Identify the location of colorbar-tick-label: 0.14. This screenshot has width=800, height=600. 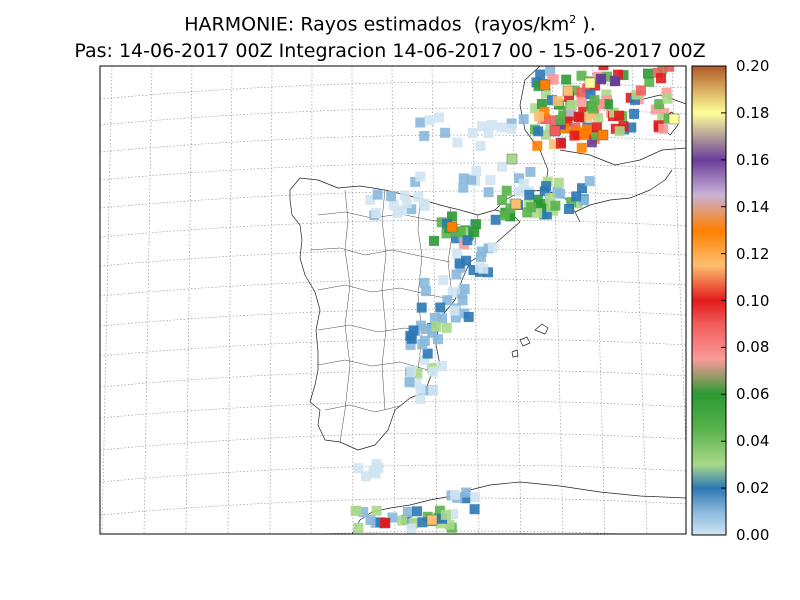
(753, 206).